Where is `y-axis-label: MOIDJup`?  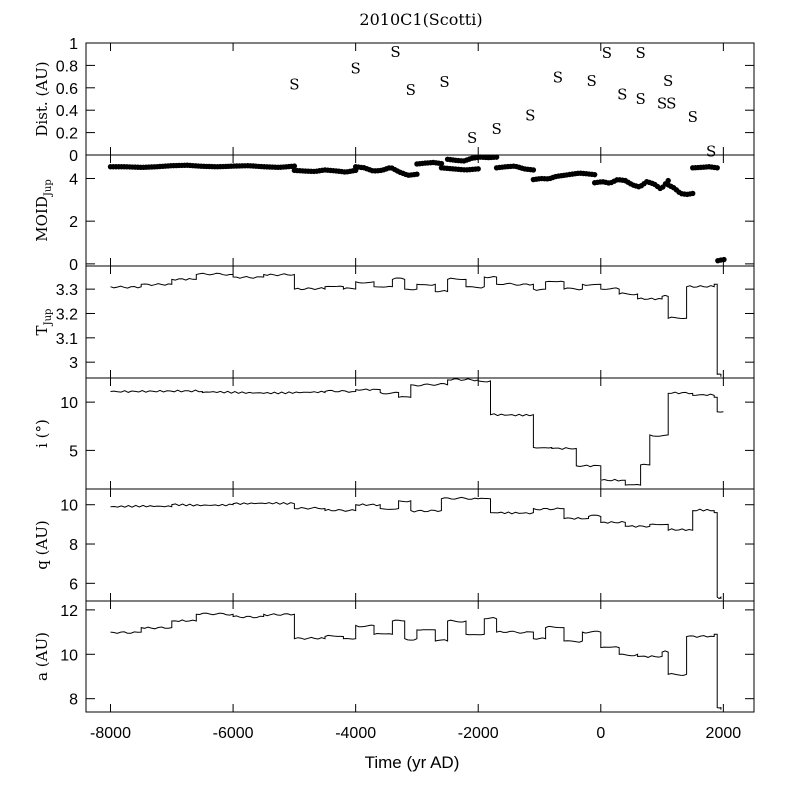 y-axis-label: MOIDJup is located at coordinates (43, 210).